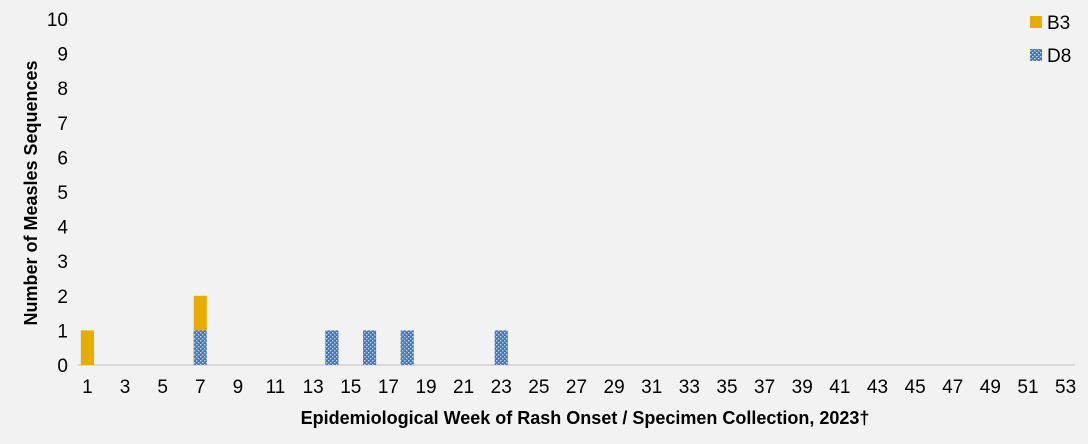 This screenshot has width=1088, height=444. I want to click on x-tick-label: 49, so click(990, 387).